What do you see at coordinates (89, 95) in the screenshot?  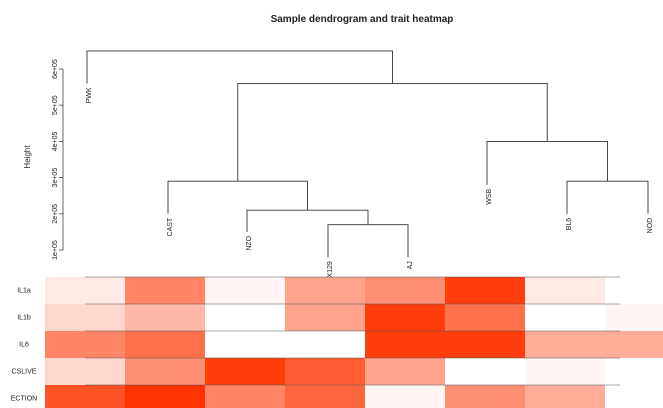 I see `sample-label: PWK` at bounding box center [89, 95].